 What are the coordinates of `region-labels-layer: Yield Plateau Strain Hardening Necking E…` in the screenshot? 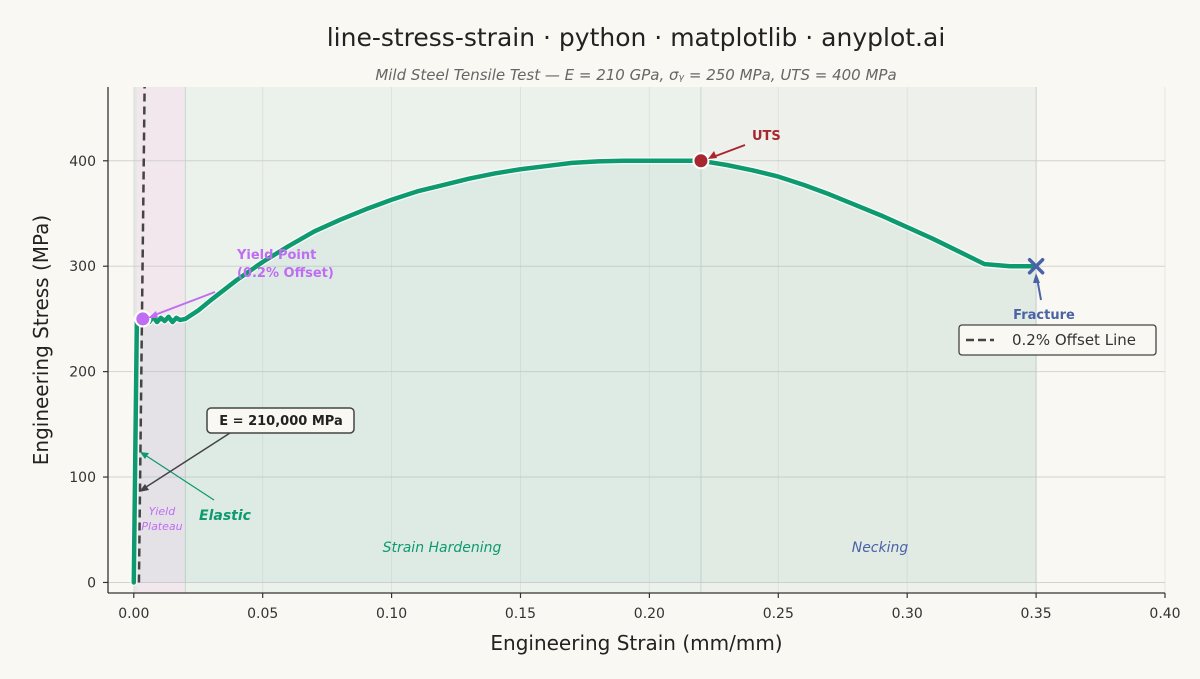 It's located at (524, 530).